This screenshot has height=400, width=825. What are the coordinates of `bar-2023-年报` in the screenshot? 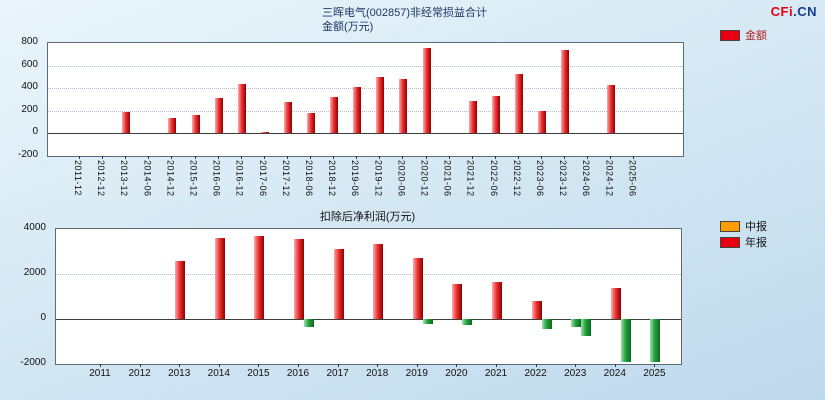 It's located at (576, 323).